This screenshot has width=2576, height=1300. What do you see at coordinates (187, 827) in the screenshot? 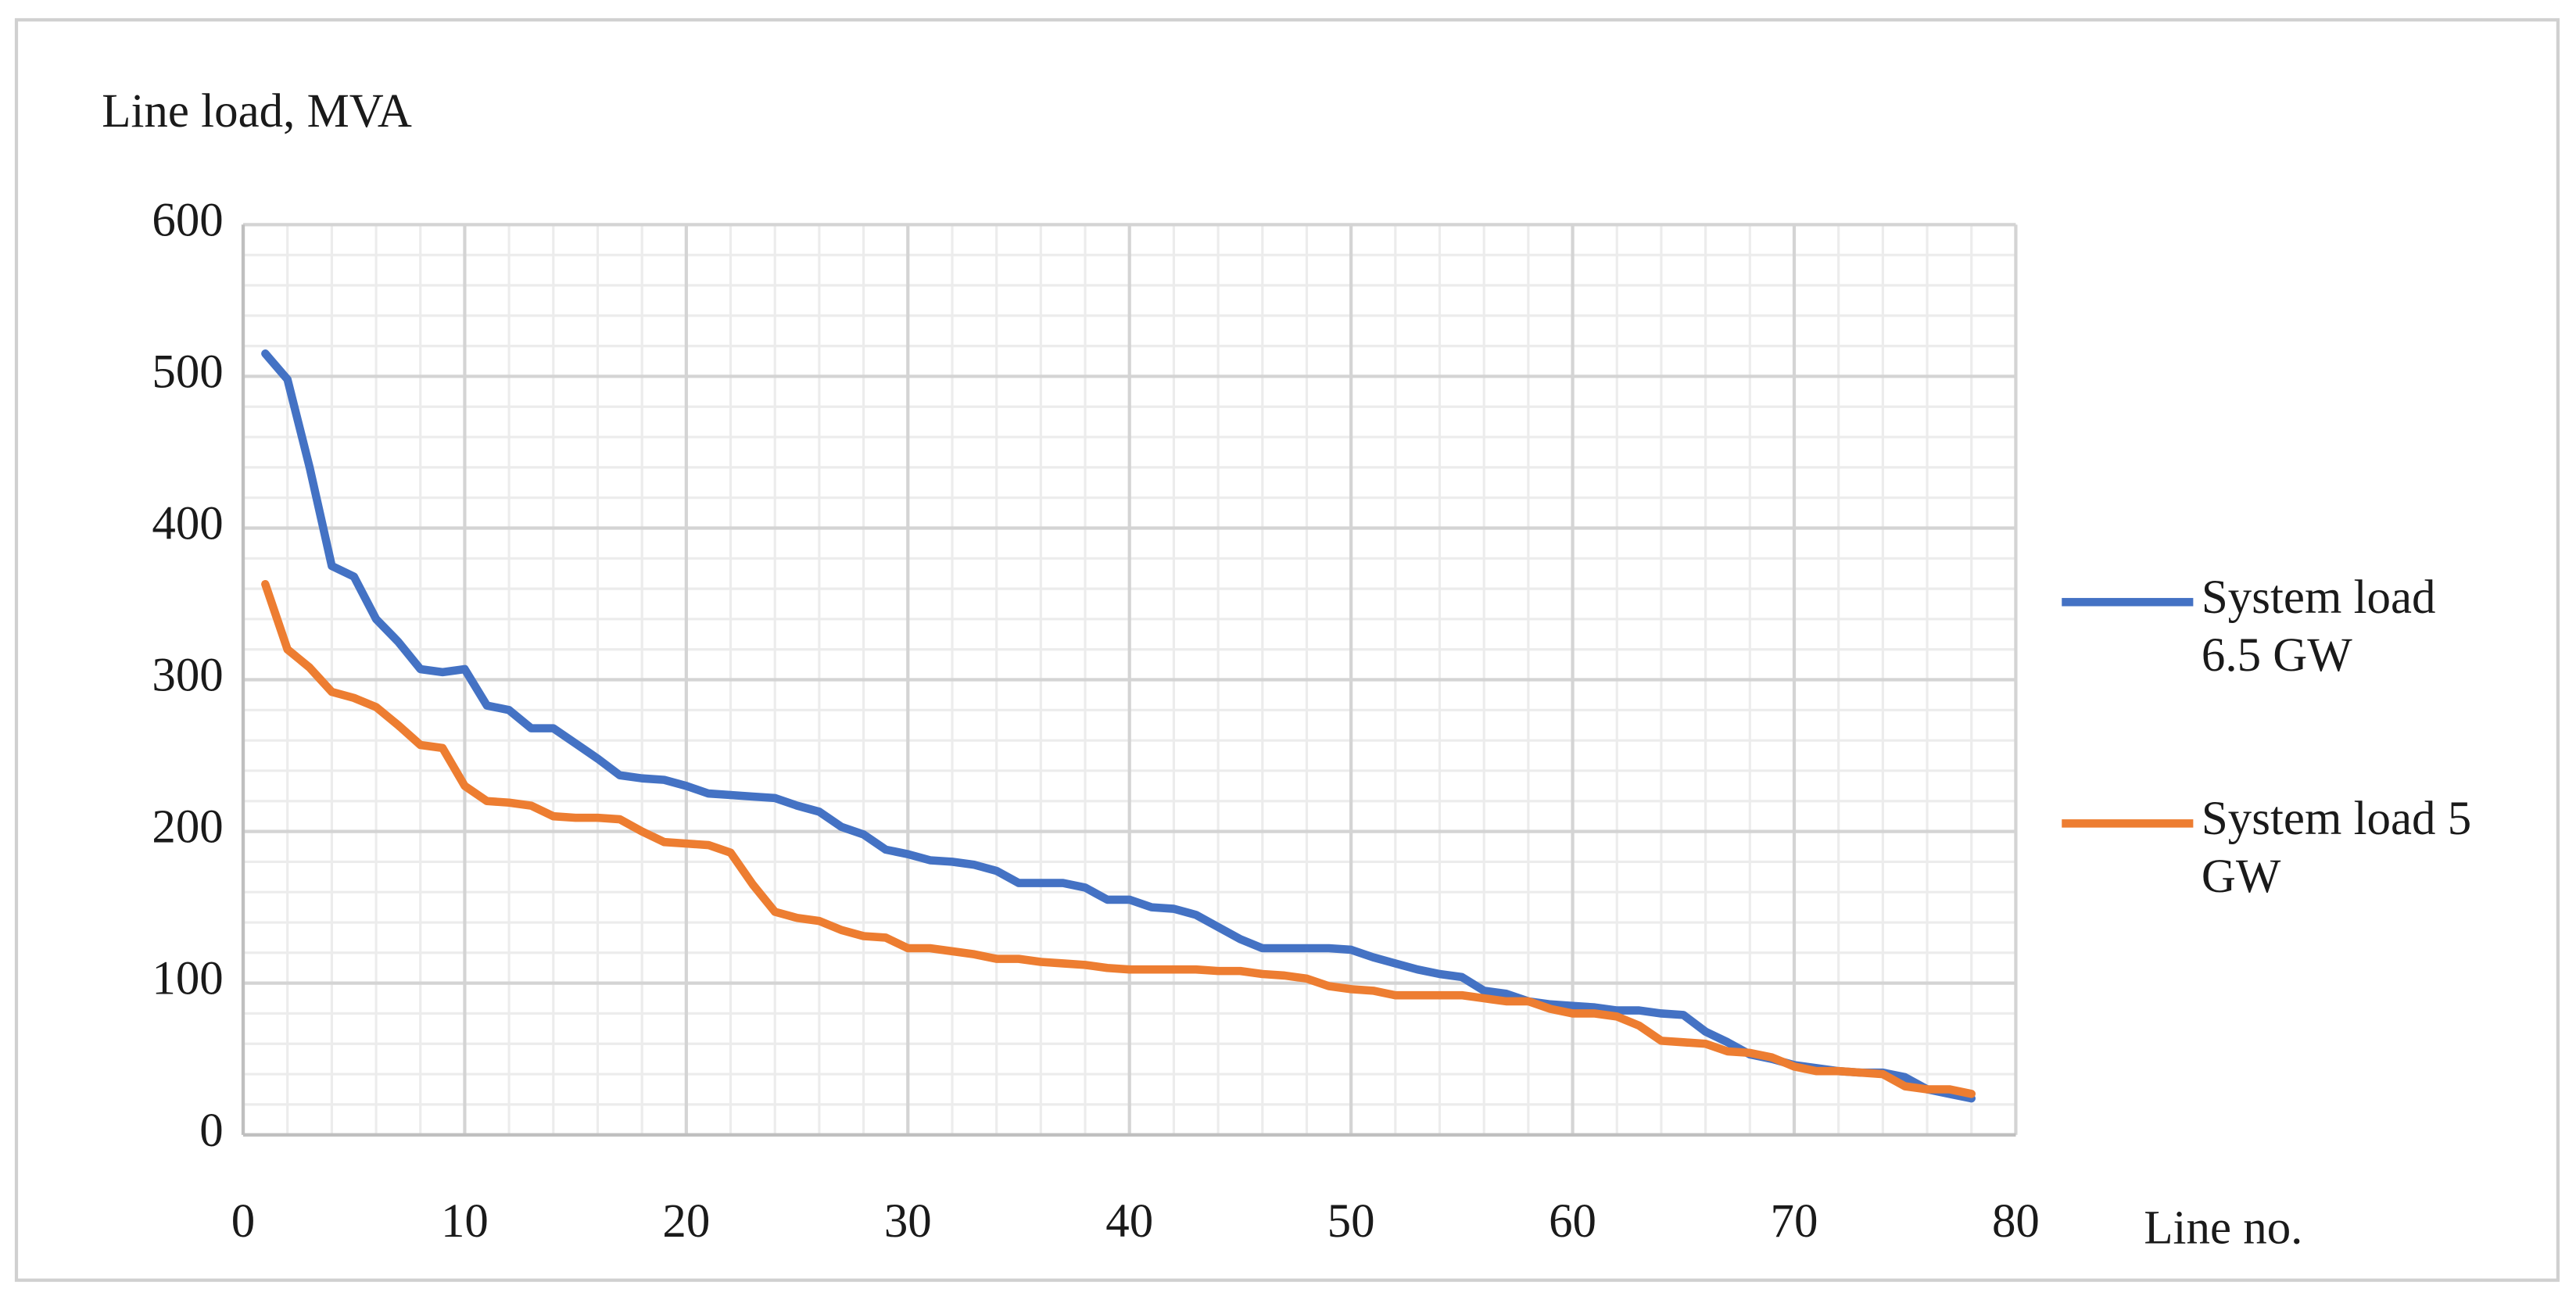
I see `y-tick-label: 200` at bounding box center [187, 827].